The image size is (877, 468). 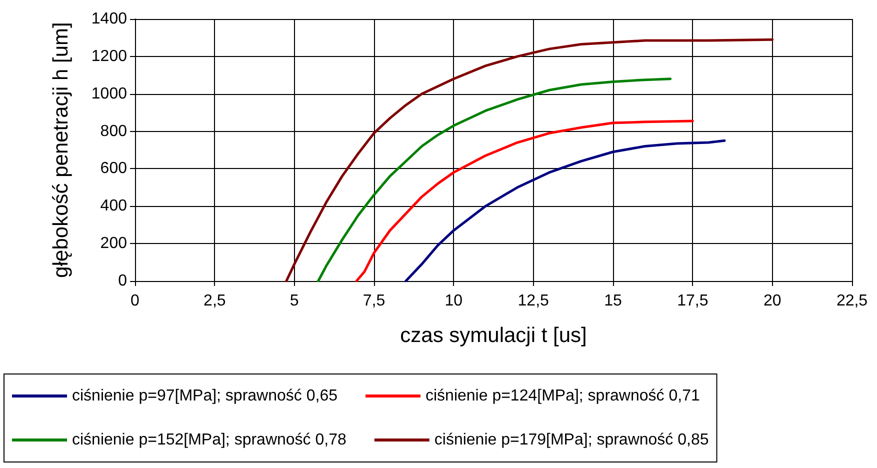 What do you see at coordinates (692, 301) in the screenshot?
I see `x-tick-label: 17,5` at bounding box center [692, 301].